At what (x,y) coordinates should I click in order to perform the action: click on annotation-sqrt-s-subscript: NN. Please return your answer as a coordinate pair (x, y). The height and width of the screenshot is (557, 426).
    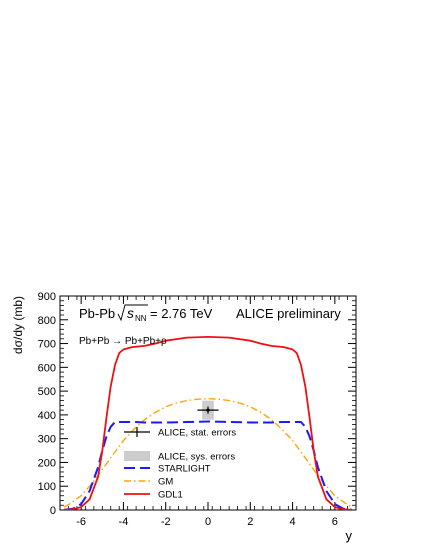
    Looking at the image, I should click on (141, 318).